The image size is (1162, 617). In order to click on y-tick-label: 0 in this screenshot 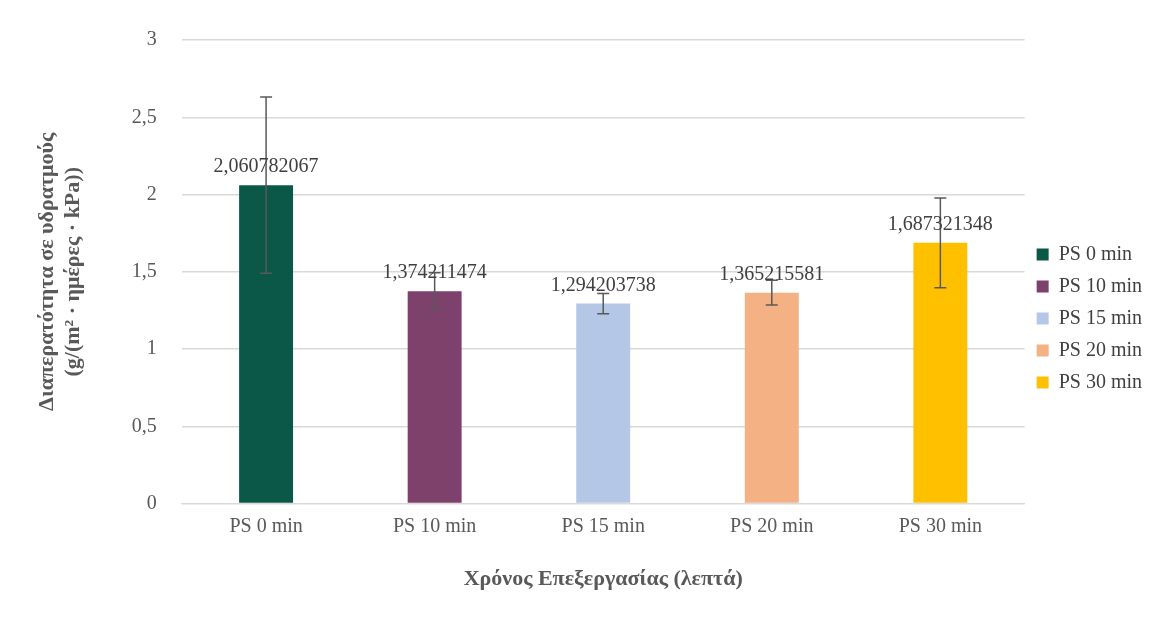, I will do `click(151, 501)`.